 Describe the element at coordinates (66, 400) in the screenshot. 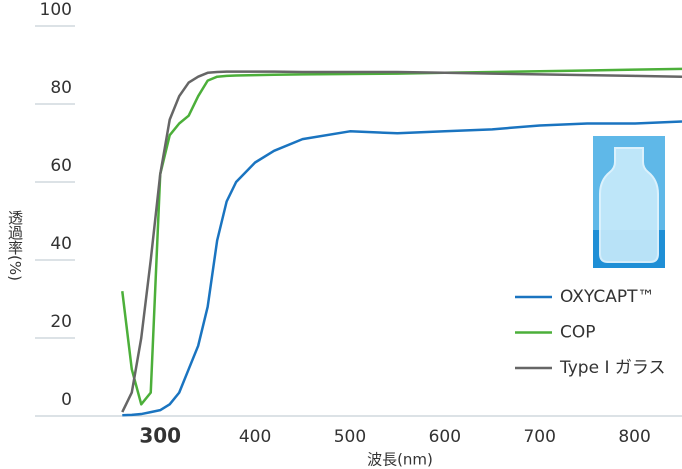

I see `y-tick-label: 0` at that location.